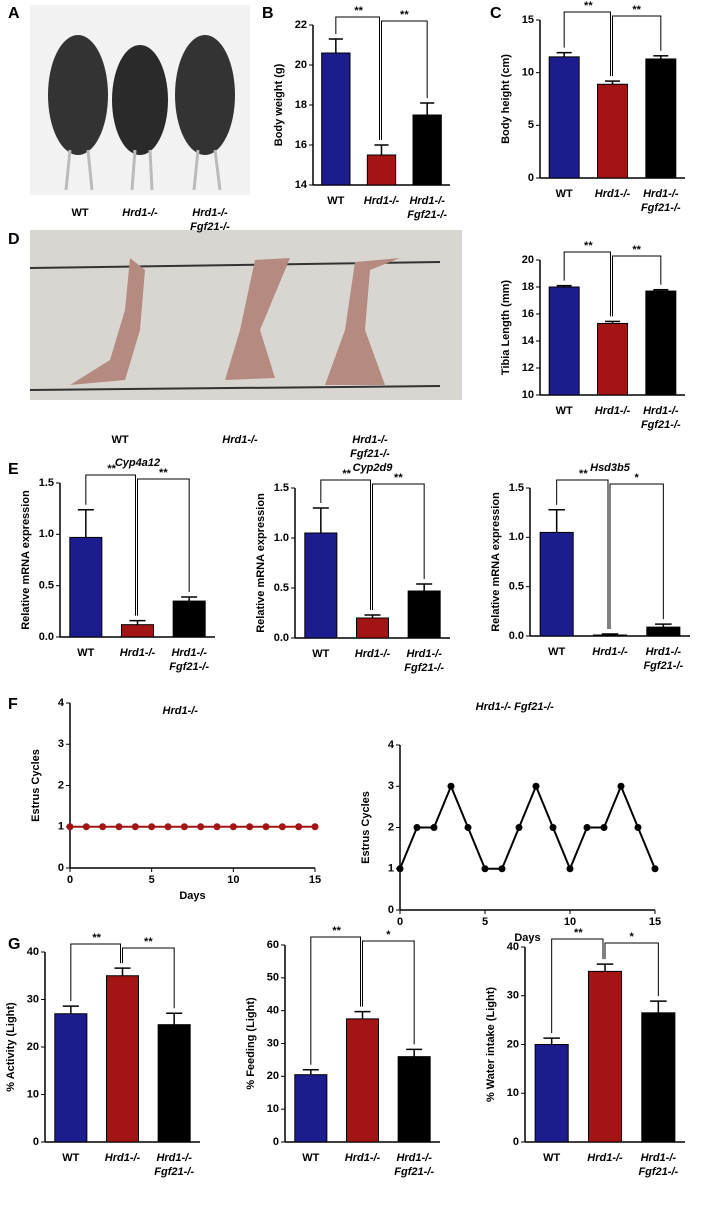 The image size is (709, 1213). Describe the element at coordinates (245, 315) in the screenshot. I see `photo-tibia` at that location.